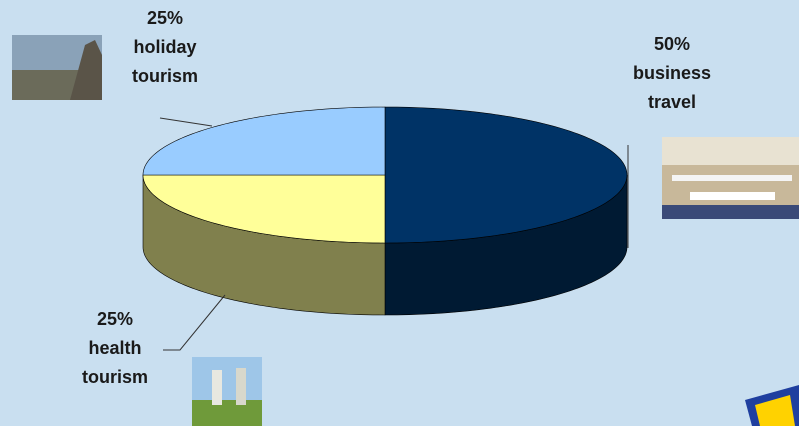 The height and width of the screenshot is (426, 799). Describe the element at coordinates (114, 362) in the screenshot. I see `category-label: health tourism` at that location.